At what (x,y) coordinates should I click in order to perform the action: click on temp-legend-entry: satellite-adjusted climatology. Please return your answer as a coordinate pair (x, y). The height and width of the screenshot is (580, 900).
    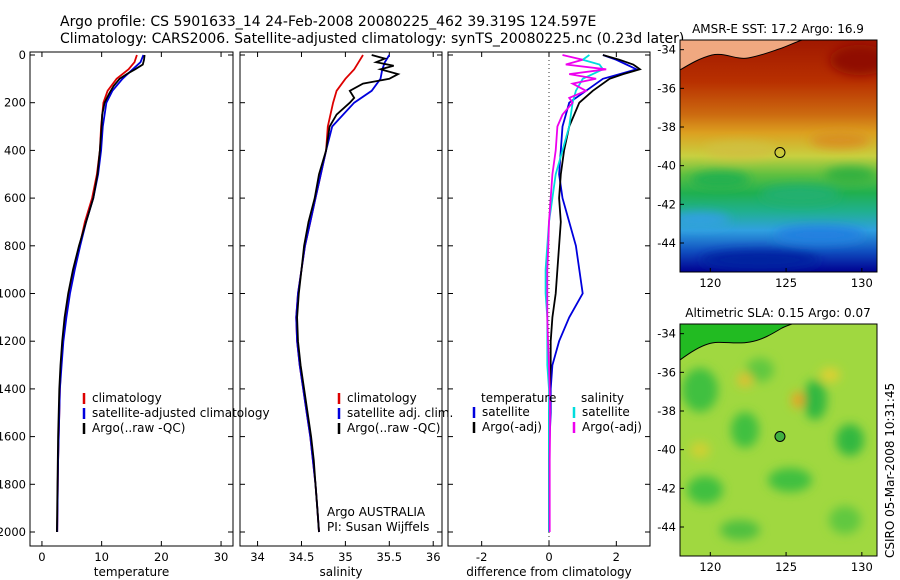
    Looking at the image, I should click on (181, 413).